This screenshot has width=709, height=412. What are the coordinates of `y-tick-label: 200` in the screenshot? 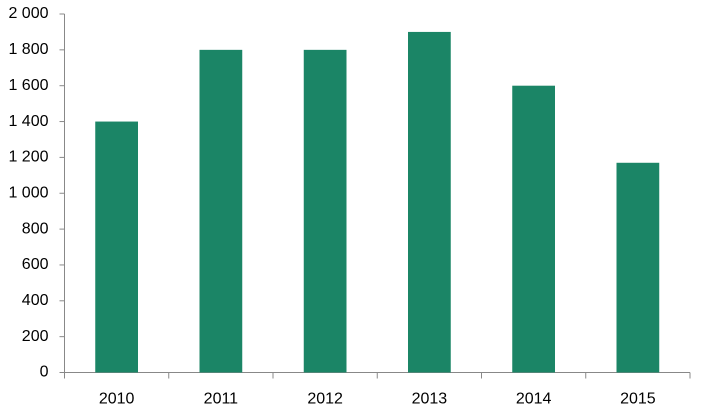 It's located at (35, 336).